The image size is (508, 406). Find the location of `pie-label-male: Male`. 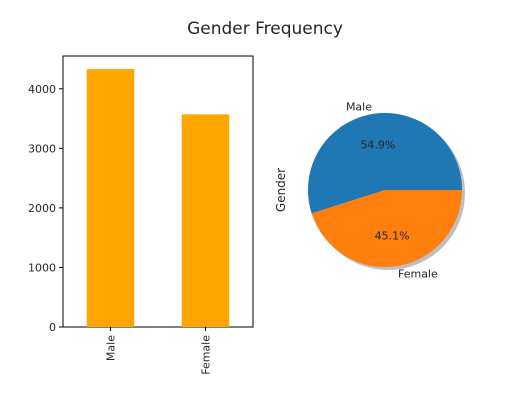

pie-label-male: Male is located at coordinates (359, 106).